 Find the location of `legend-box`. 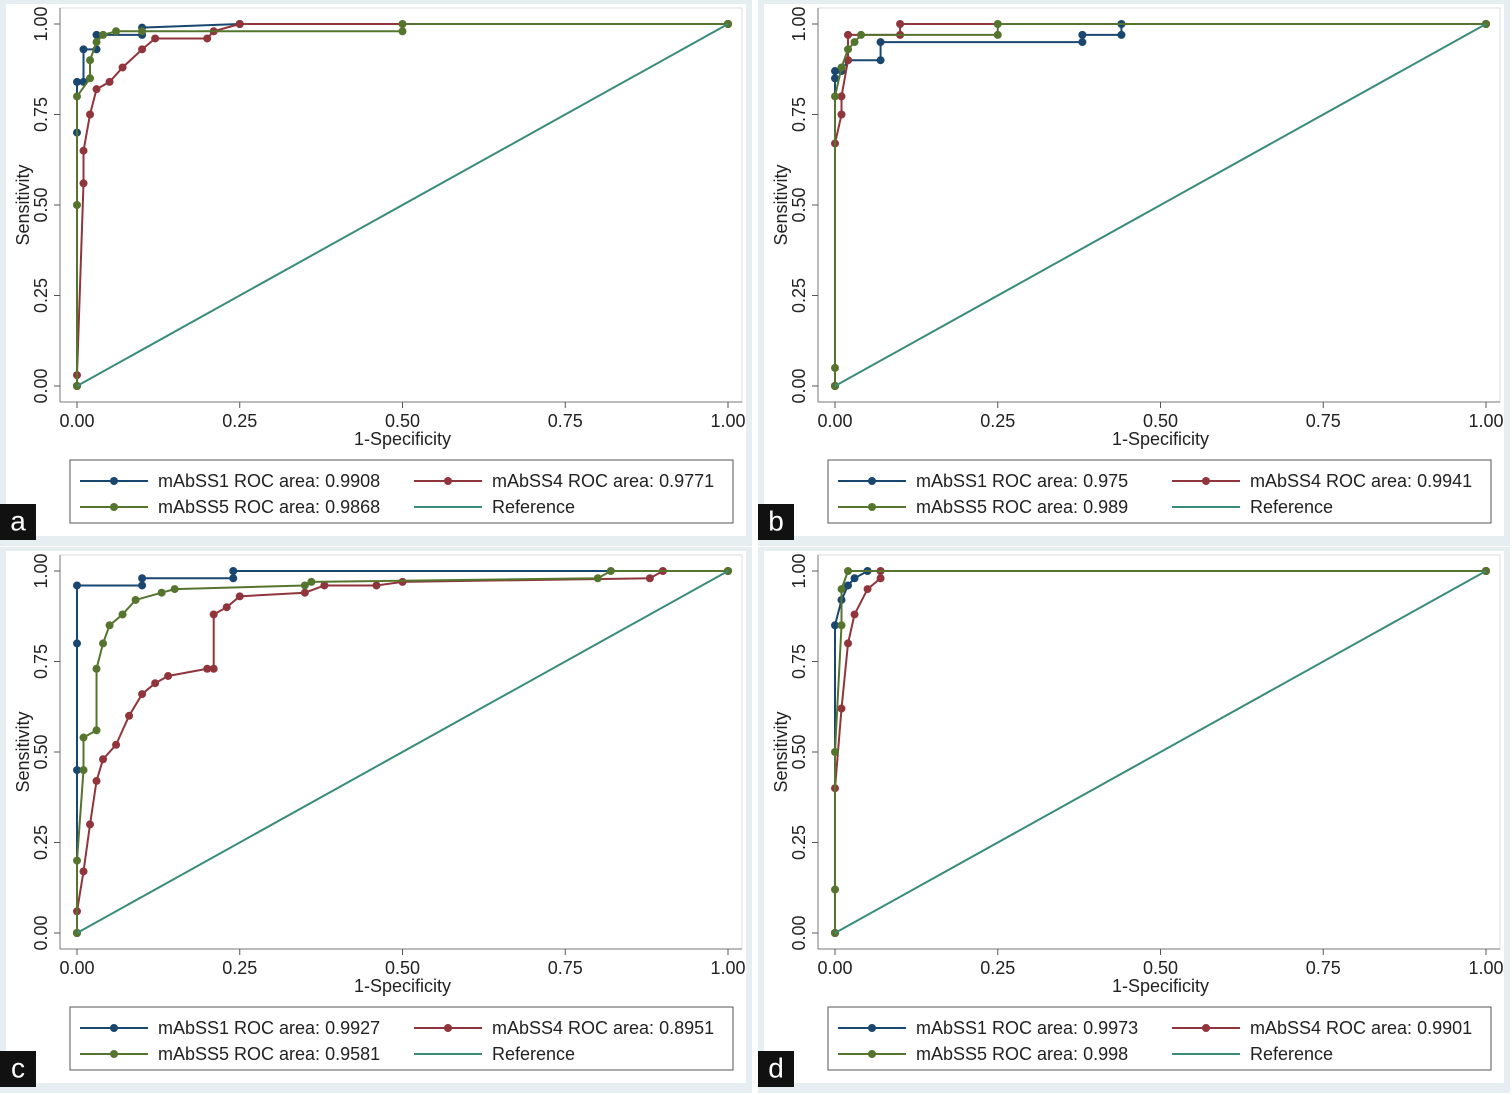

legend-box is located at coordinates (1159, 1038).